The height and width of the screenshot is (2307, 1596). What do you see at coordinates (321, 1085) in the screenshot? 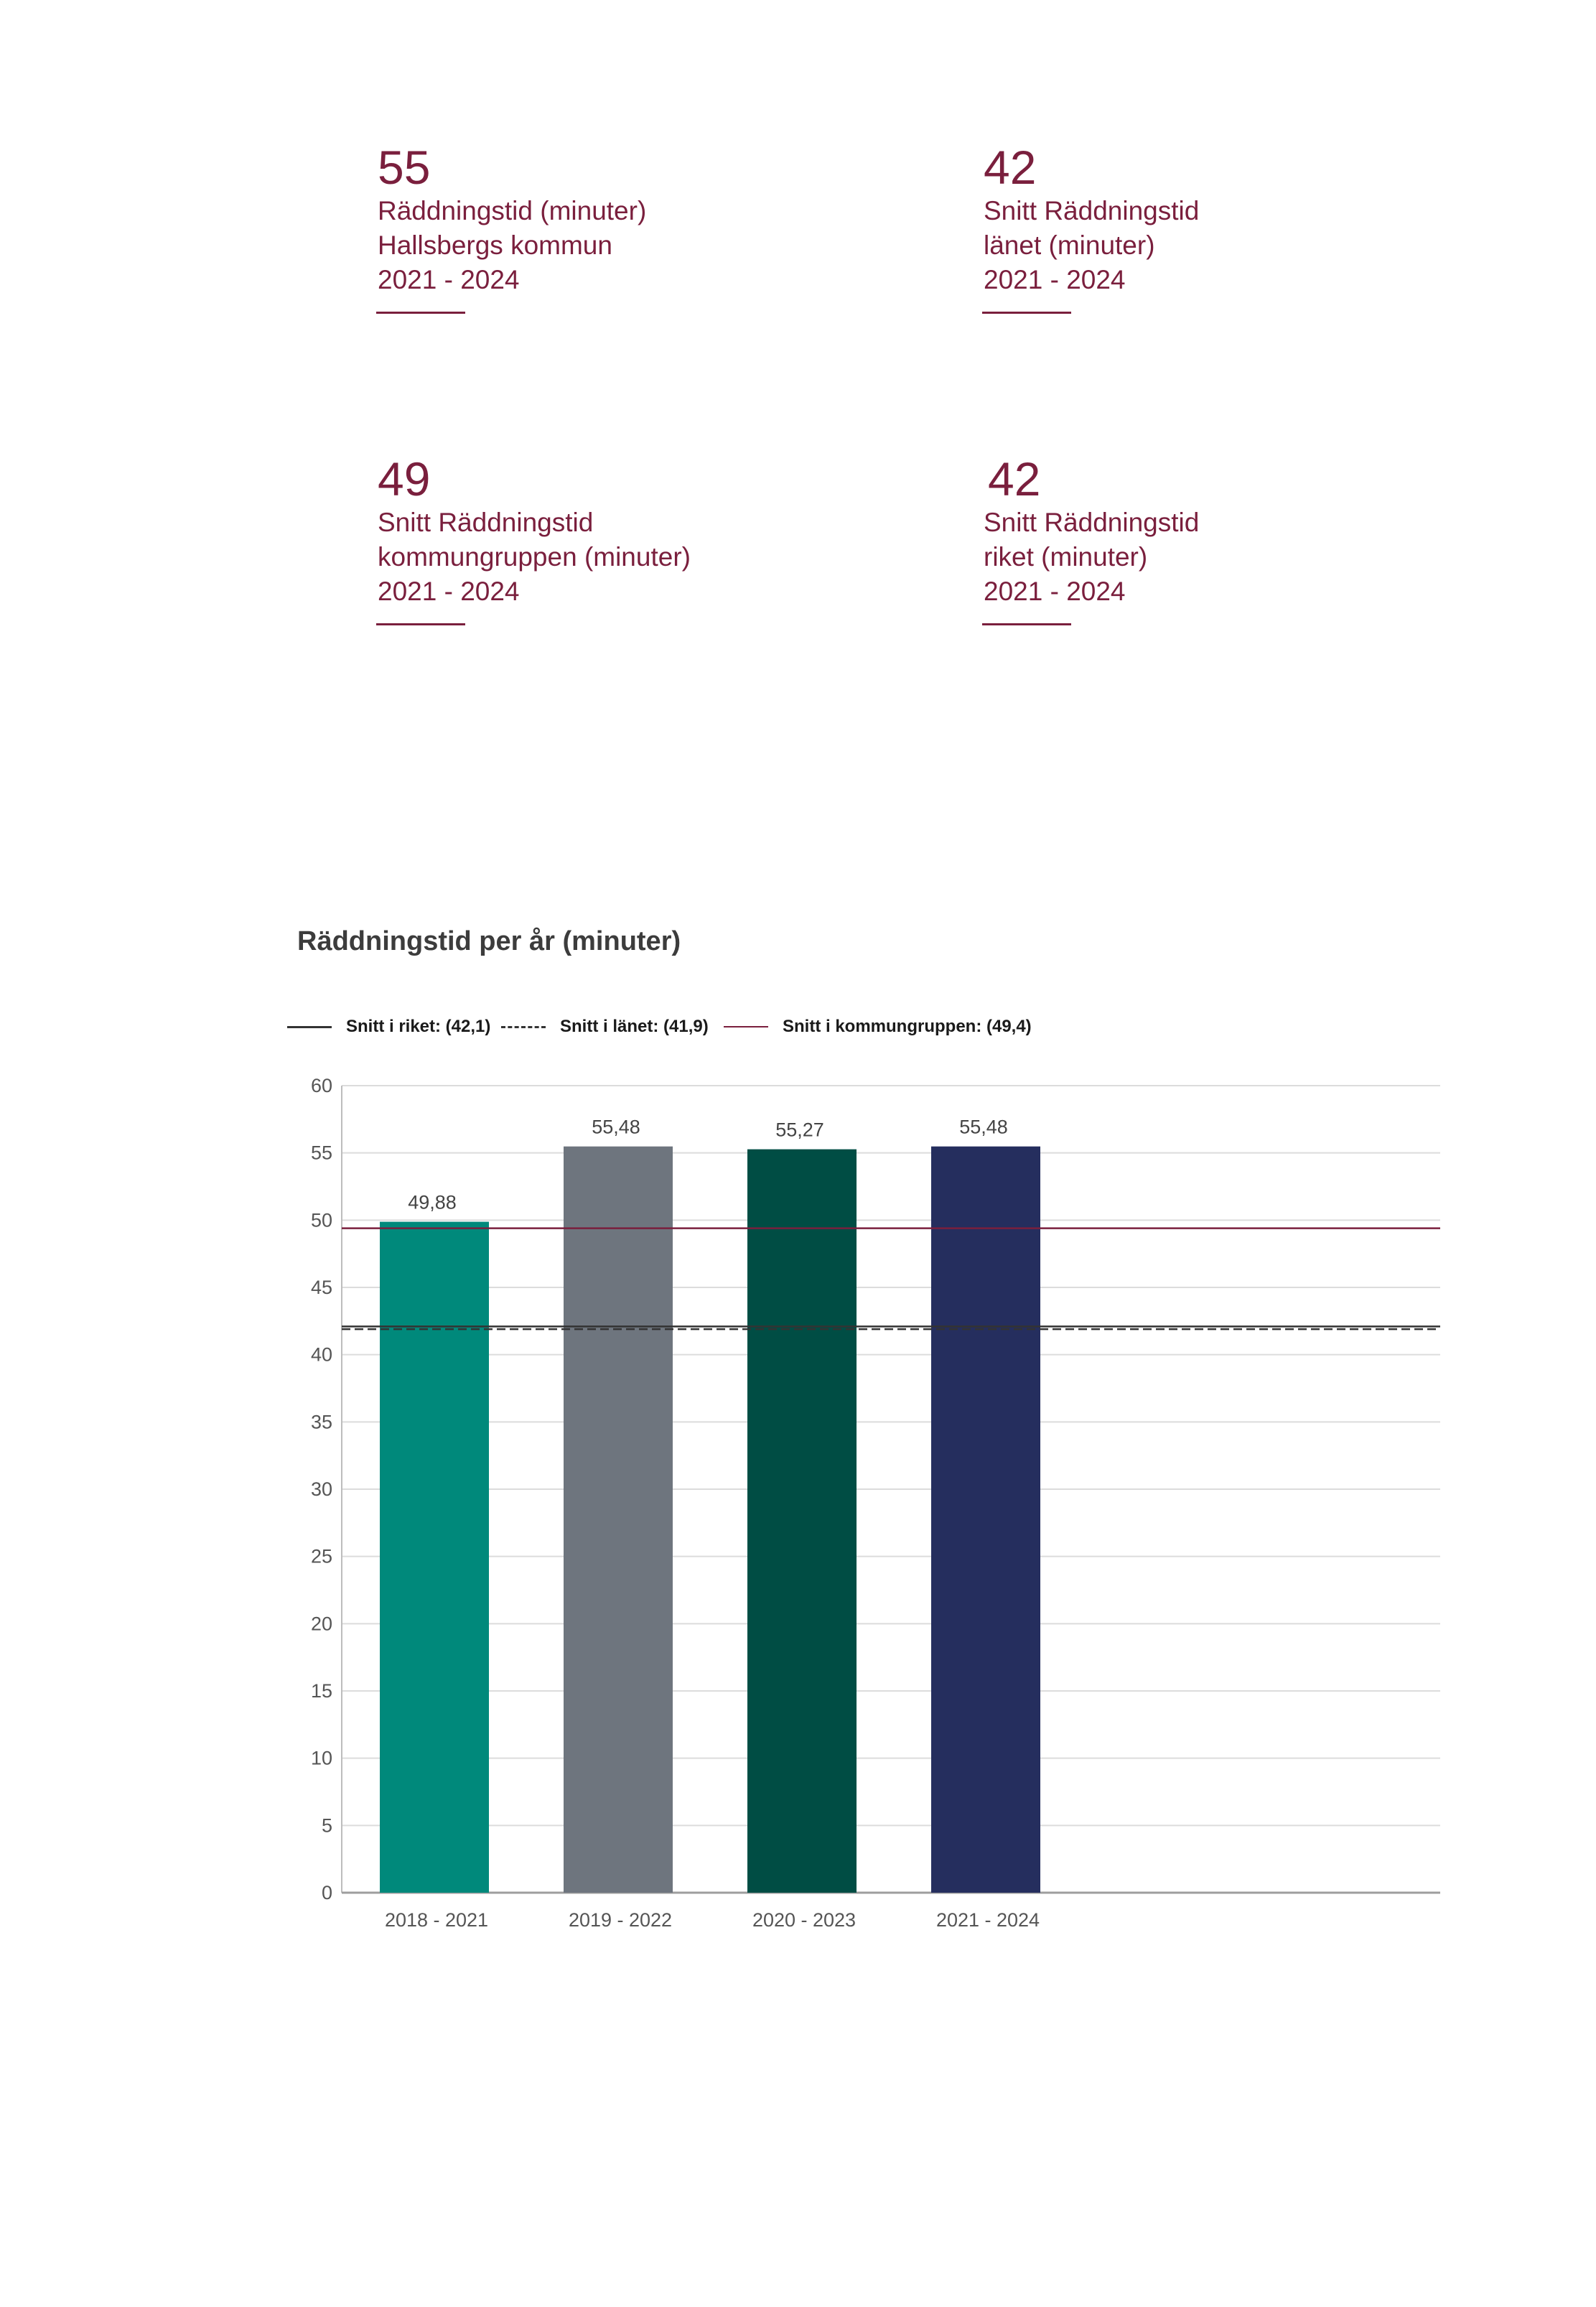
I see `y-tick-label: 60` at bounding box center [321, 1085].